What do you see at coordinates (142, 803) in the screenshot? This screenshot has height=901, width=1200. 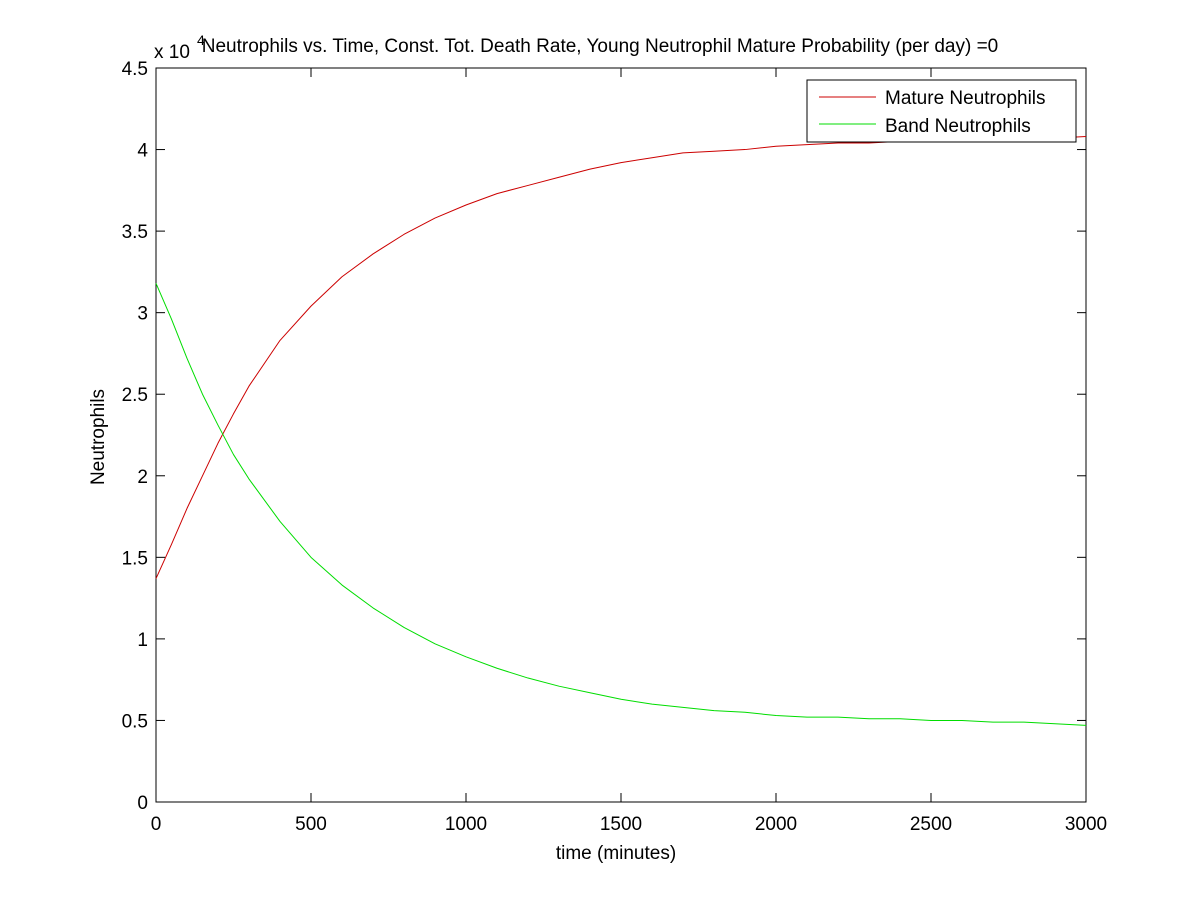 I see `y-tick-label: 0` at bounding box center [142, 803].